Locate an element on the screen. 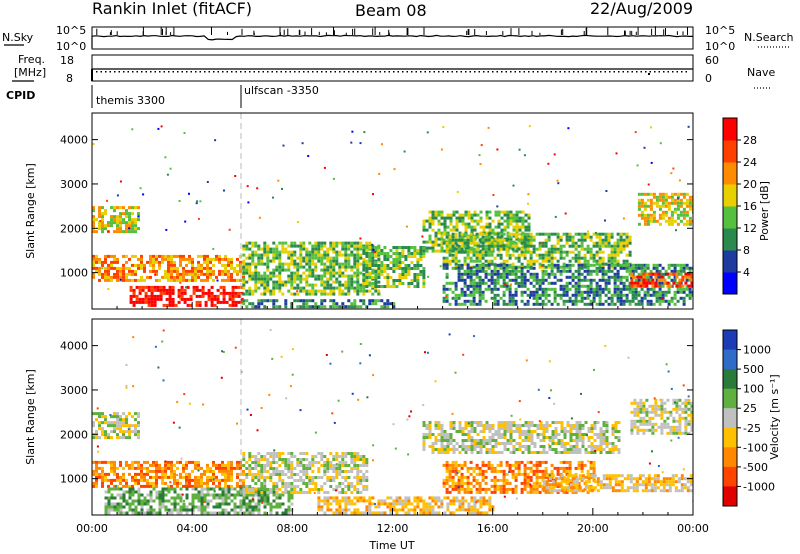 This screenshot has width=800, height=554. beam-title: Beam 08 is located at coordinates (391, 10).